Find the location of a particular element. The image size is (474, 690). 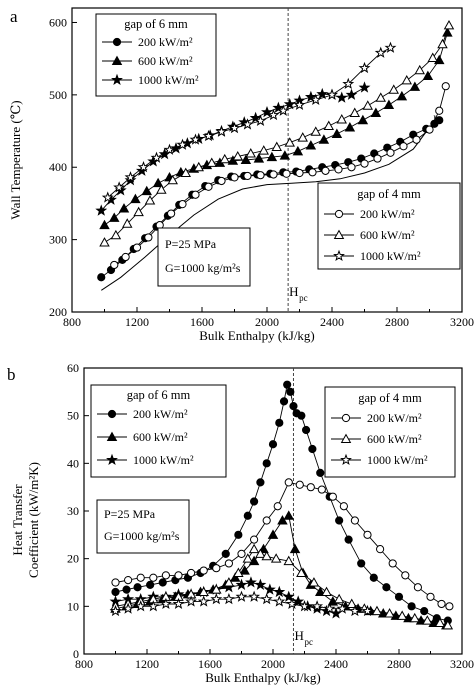

y-tick-label: 10 is located at coordinates (73, 606).